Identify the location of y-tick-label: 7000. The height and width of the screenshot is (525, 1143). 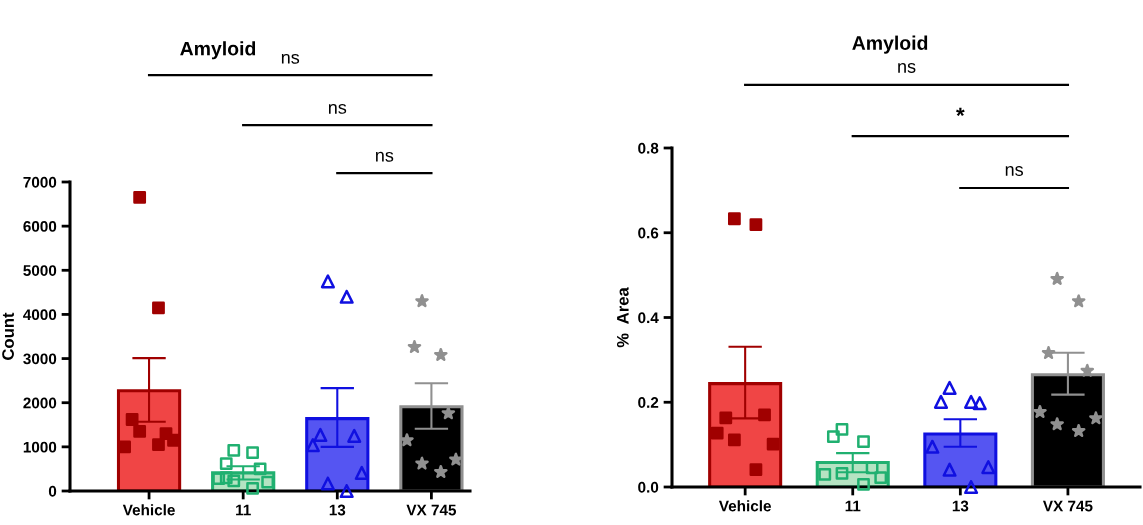
(40, 182).